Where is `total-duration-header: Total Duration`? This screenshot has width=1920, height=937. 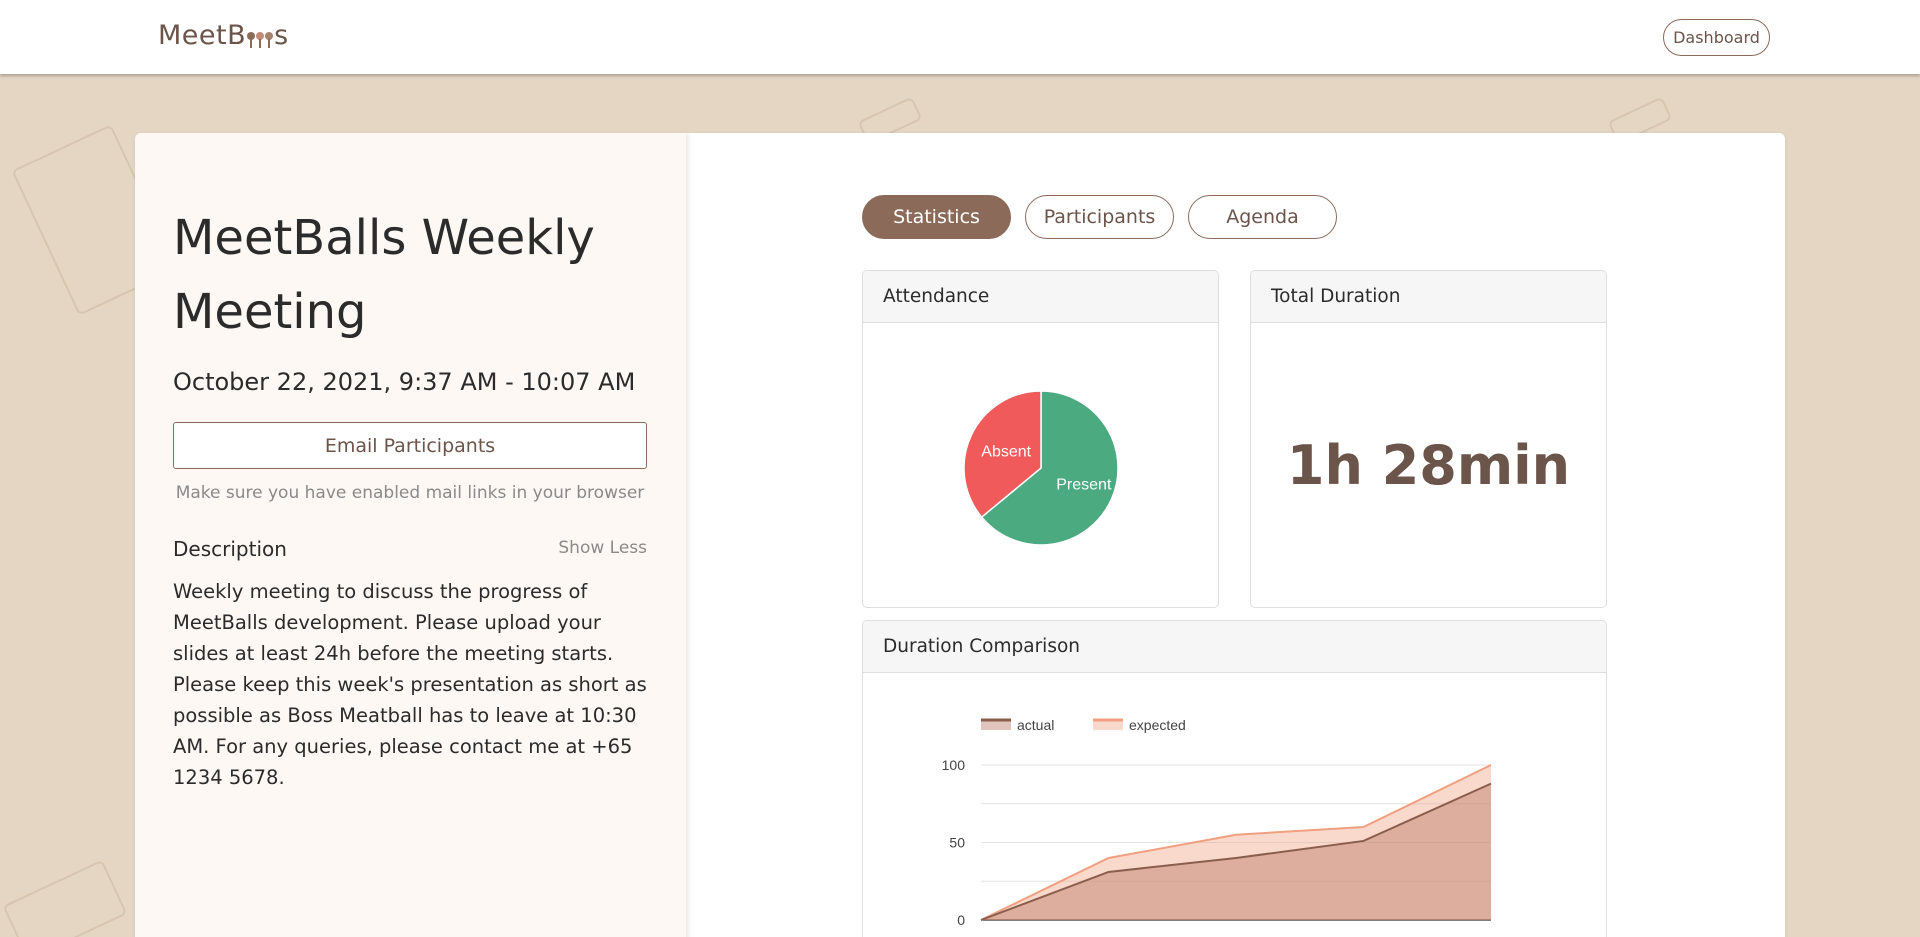
total-duration-header: Total Duration is located at coordinates (1428, 297).